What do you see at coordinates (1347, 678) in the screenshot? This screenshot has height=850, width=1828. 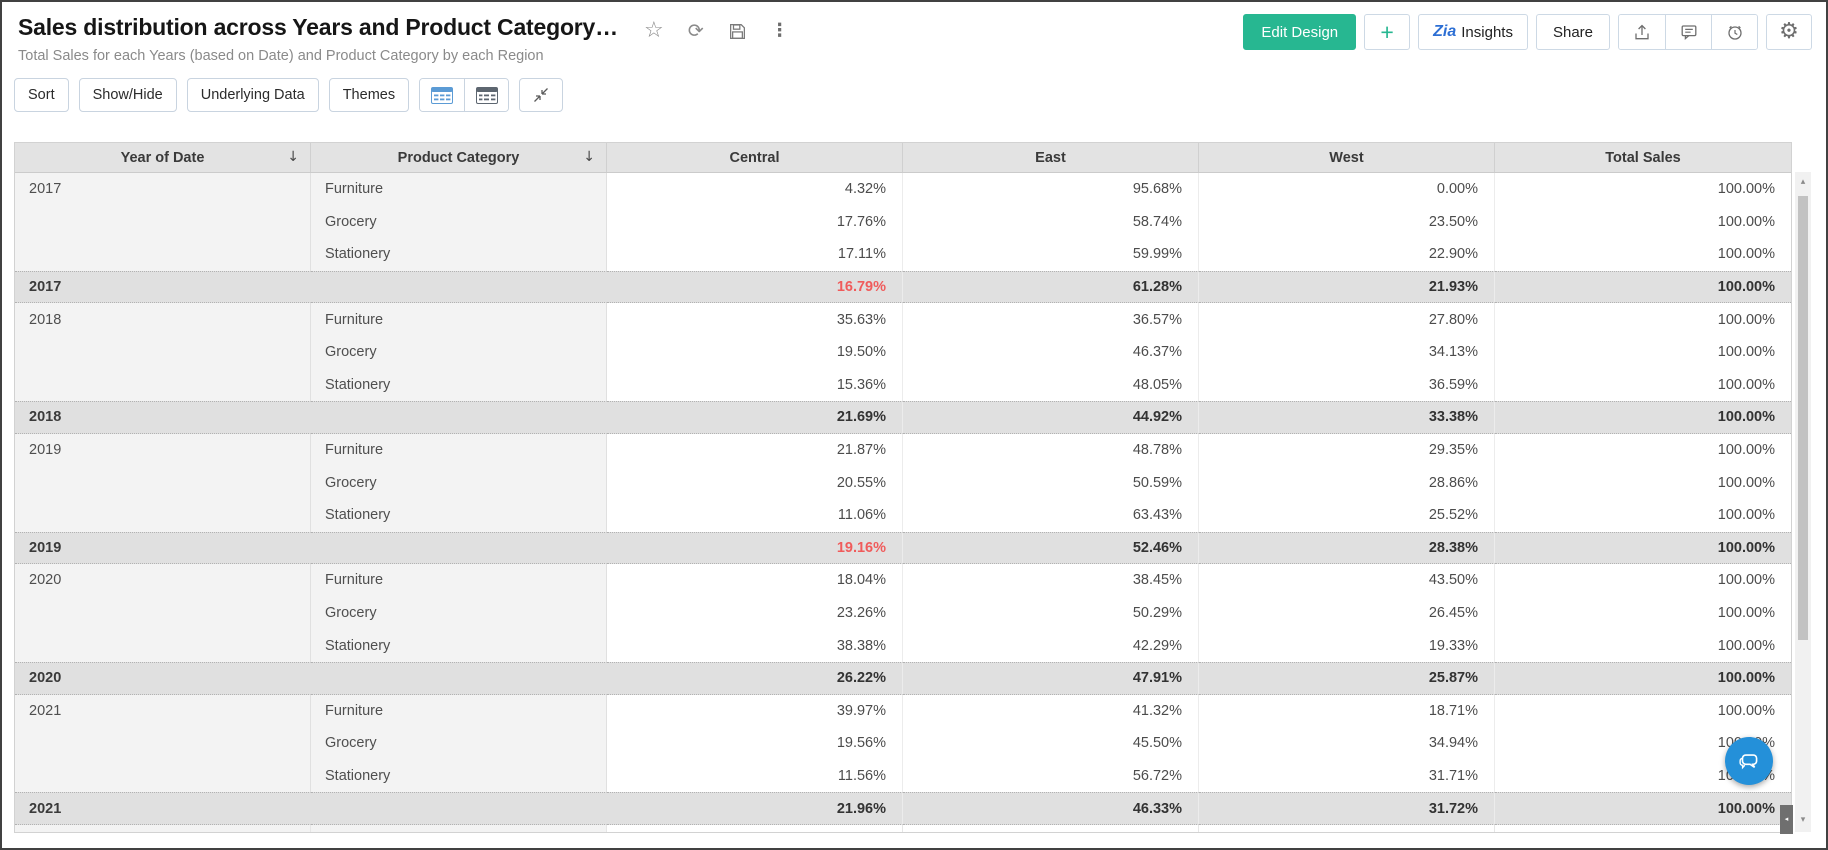 I see `summary-value-cell: 25.87%` at bounding box center [1347, 678].